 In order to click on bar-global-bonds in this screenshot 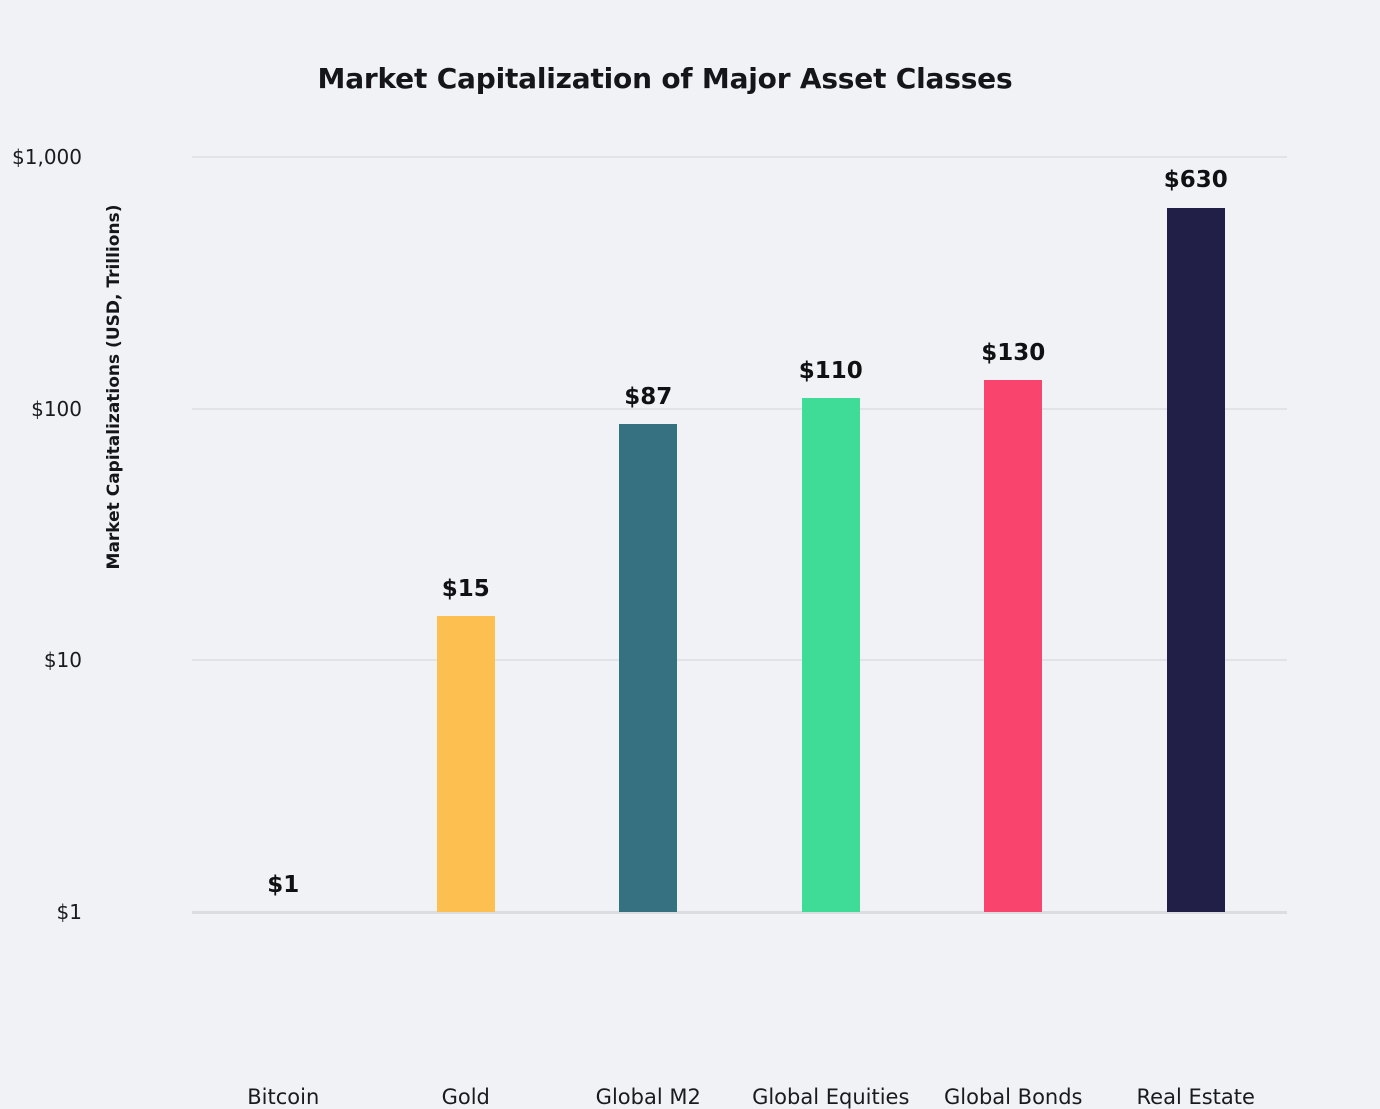, I will do `click(1013, 646)`.